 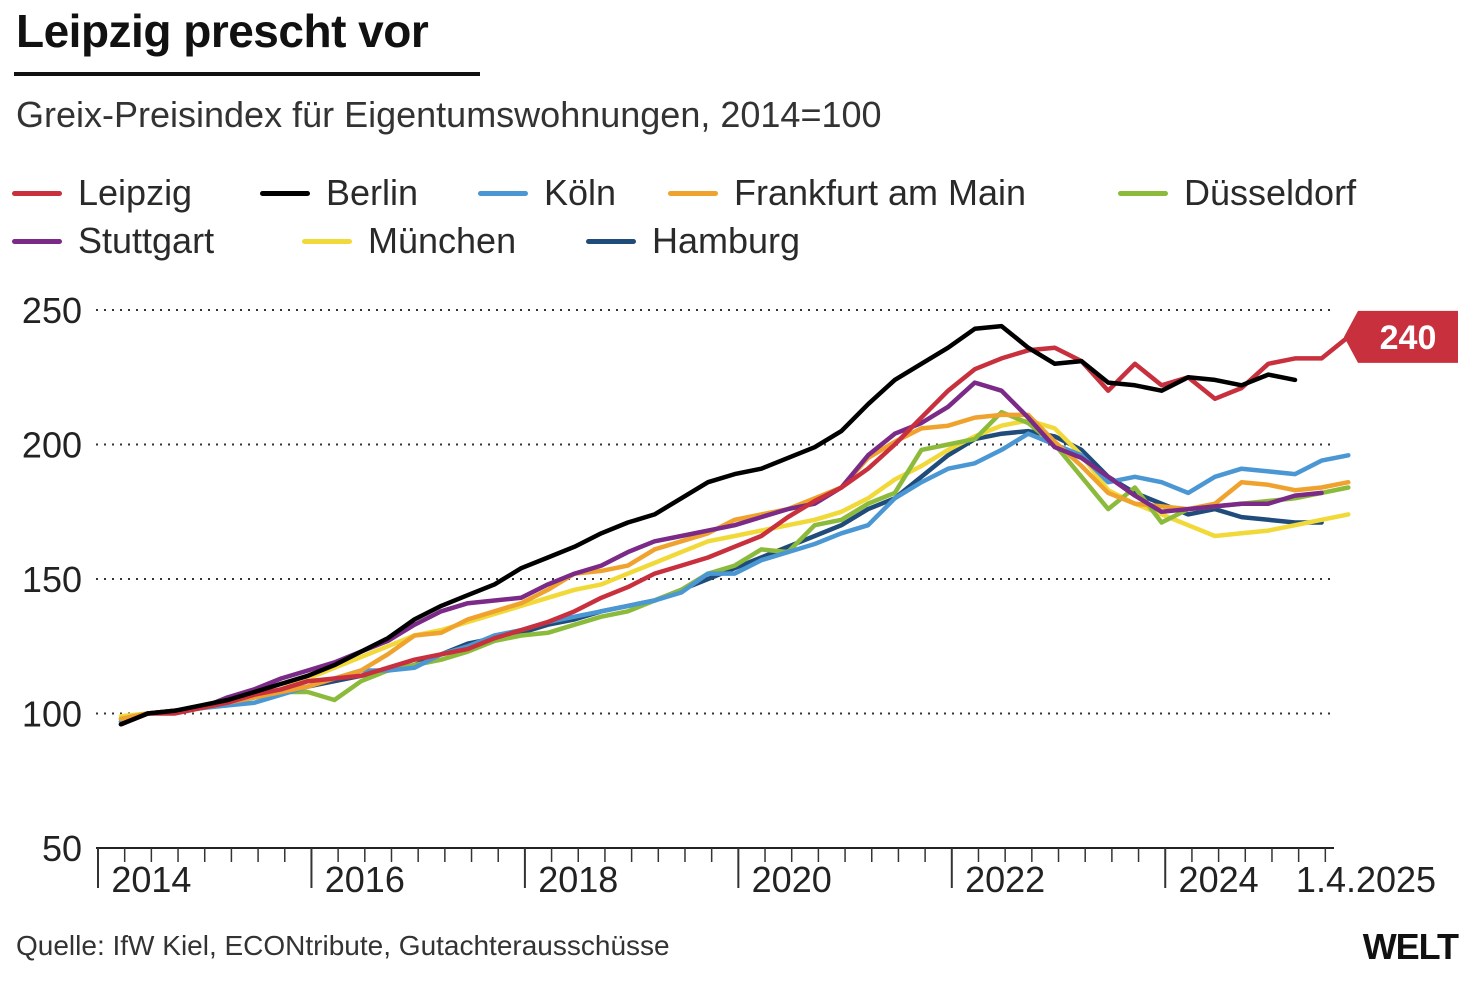 I want to click on x-tick-label: 2022, so click(x=1005, y=879).